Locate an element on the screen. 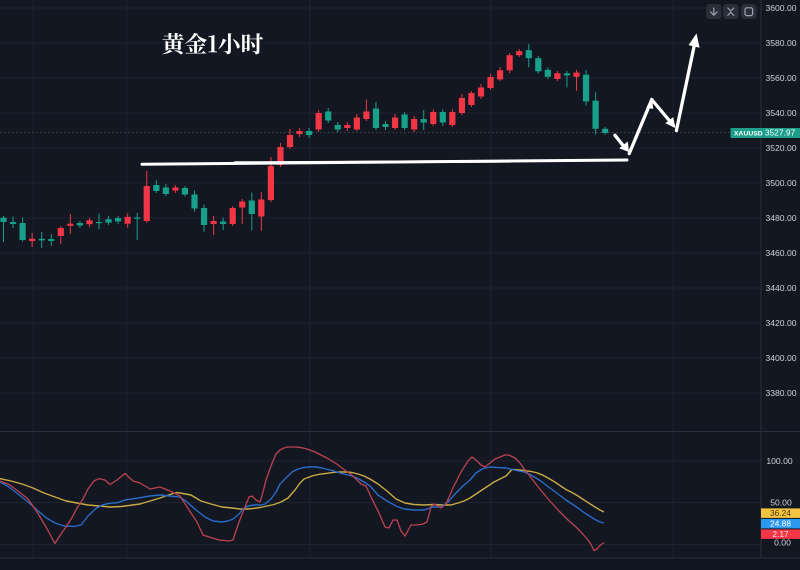 Image resolution: width=800 pixels, height=570 pixels. svg-text: 36.24 is located at coordinates (780, 513).